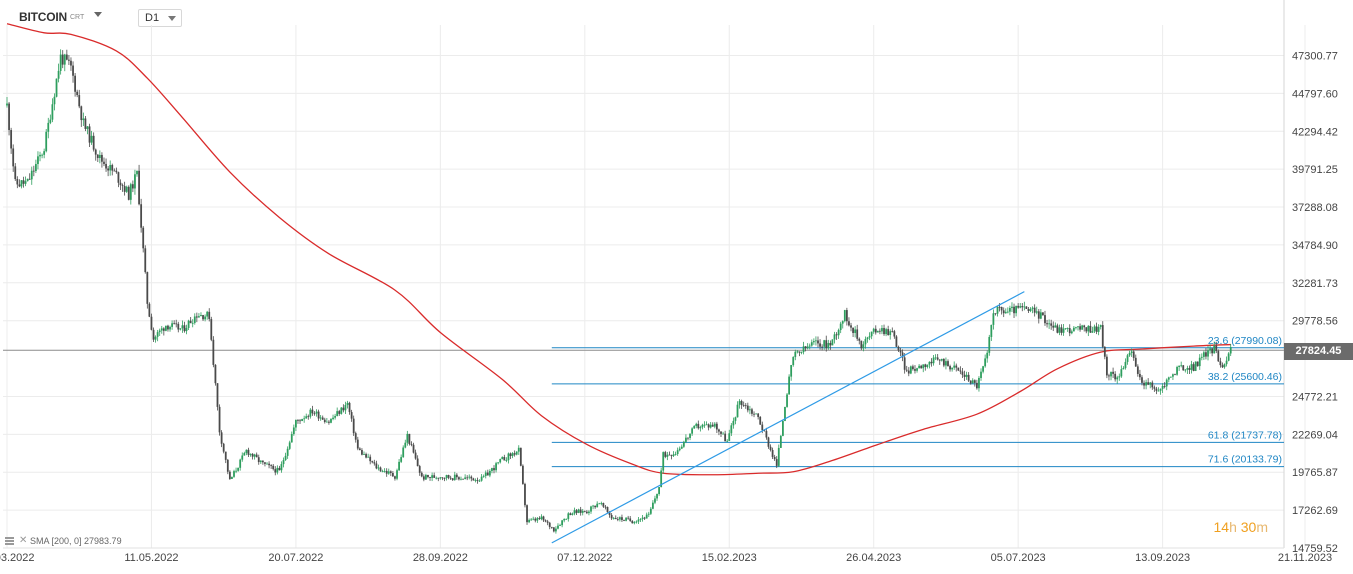 The width and height of the screenshot is (1353, 574). I want to click on timeframe-select: D1, so click(160, 18).